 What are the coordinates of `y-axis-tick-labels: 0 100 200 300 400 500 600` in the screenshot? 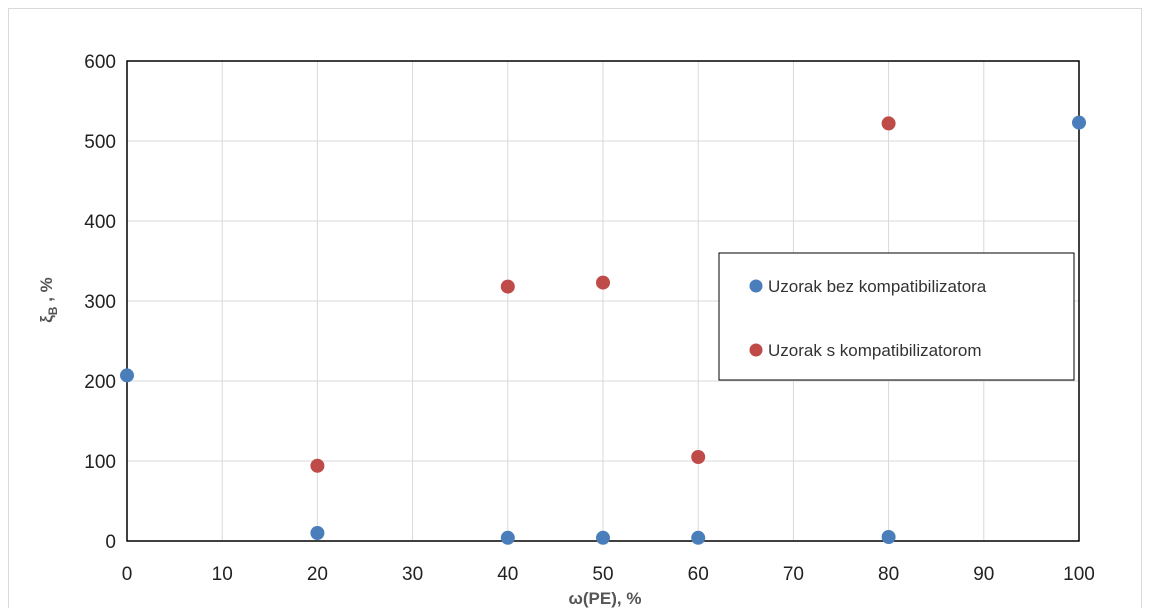 It's located at (100, 302).